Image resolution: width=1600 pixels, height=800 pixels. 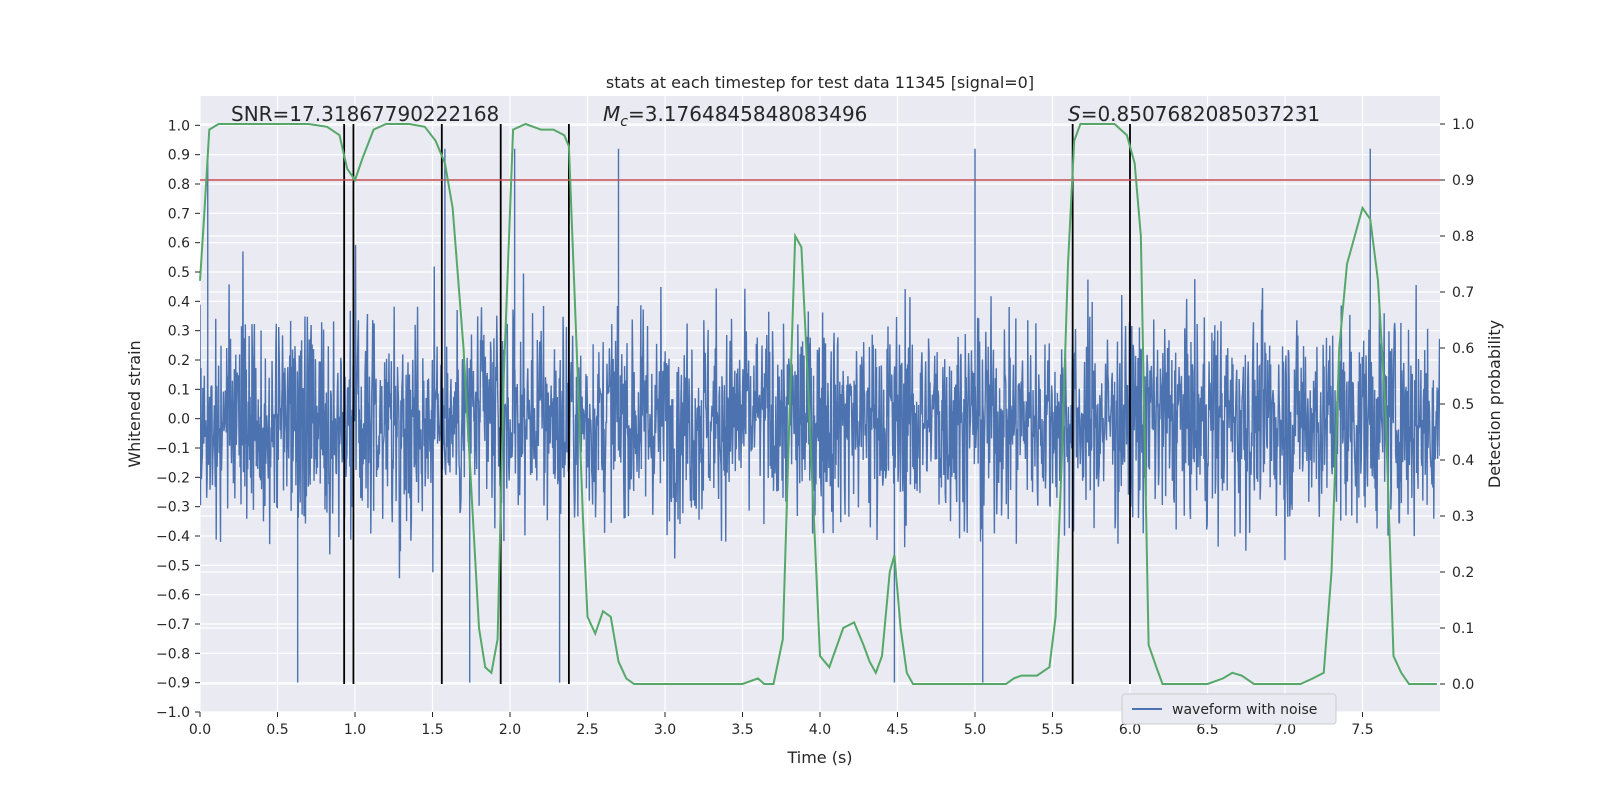 I want to click on y-right-tick-label: 0.8, so click(x=1463, y=237).